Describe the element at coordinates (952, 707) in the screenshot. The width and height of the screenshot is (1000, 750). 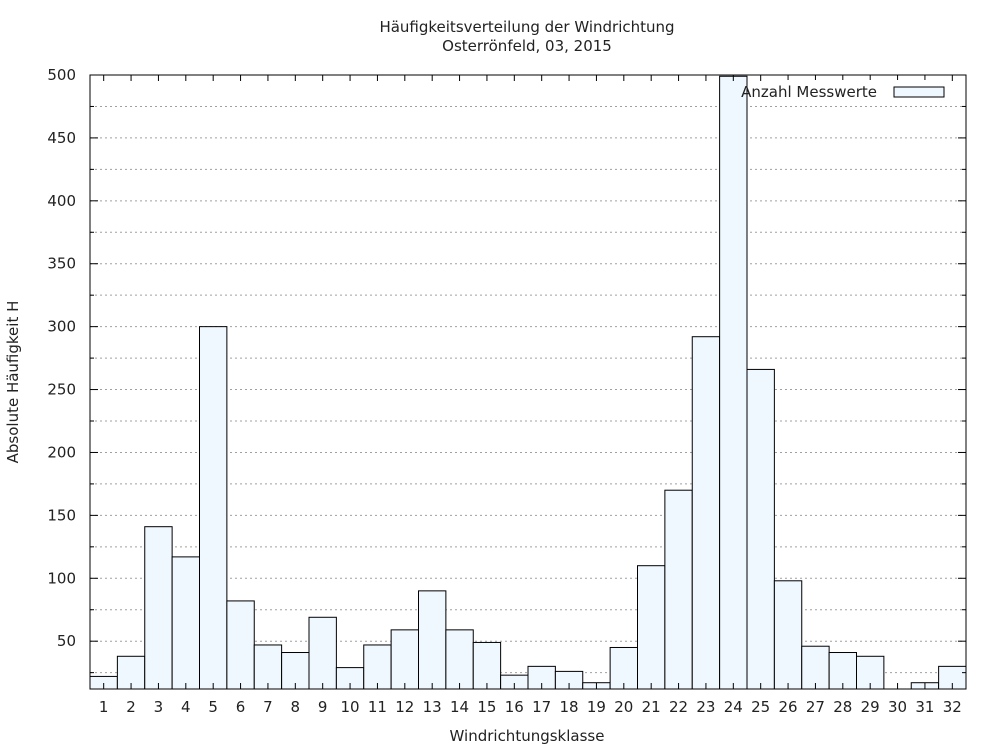
I see `x-tick-label: 32` at that location.